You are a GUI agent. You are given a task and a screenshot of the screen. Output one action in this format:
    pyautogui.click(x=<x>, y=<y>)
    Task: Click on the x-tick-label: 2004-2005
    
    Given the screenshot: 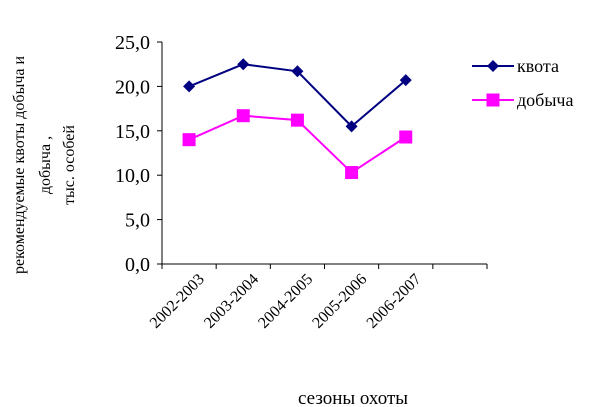 What is the action you would take?
    pyautogui.click(x=285, y=301)
    